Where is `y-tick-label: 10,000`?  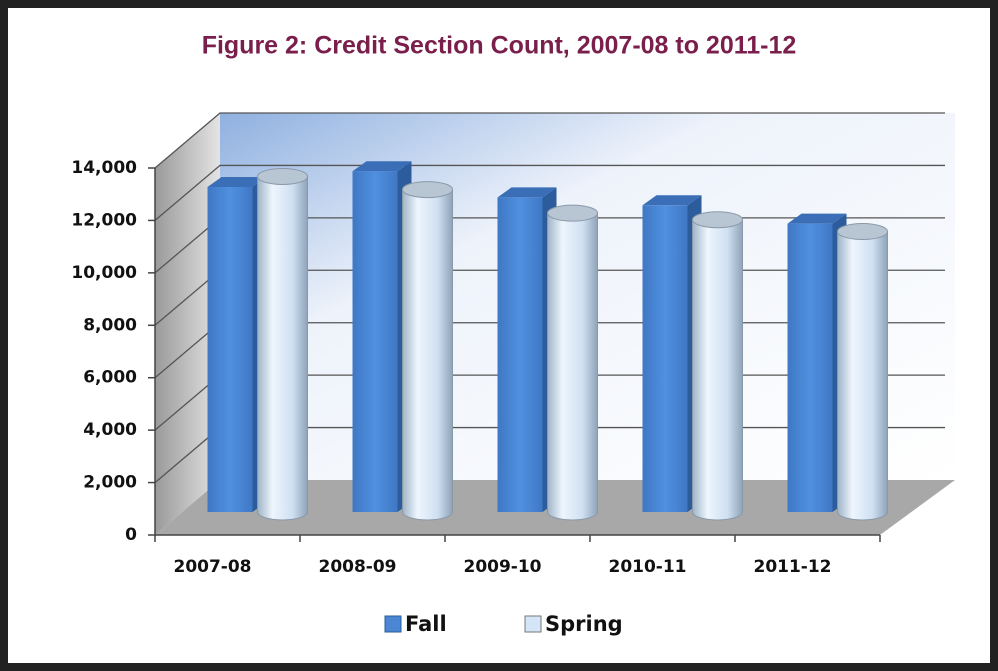 y-tick-label: 10,000 is located at coordinates (104, 273).